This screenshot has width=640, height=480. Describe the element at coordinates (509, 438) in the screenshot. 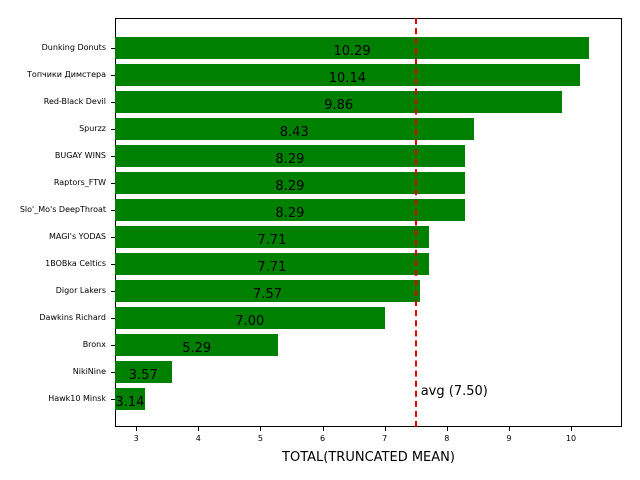

I see `x-tick-label: 9` at that location.